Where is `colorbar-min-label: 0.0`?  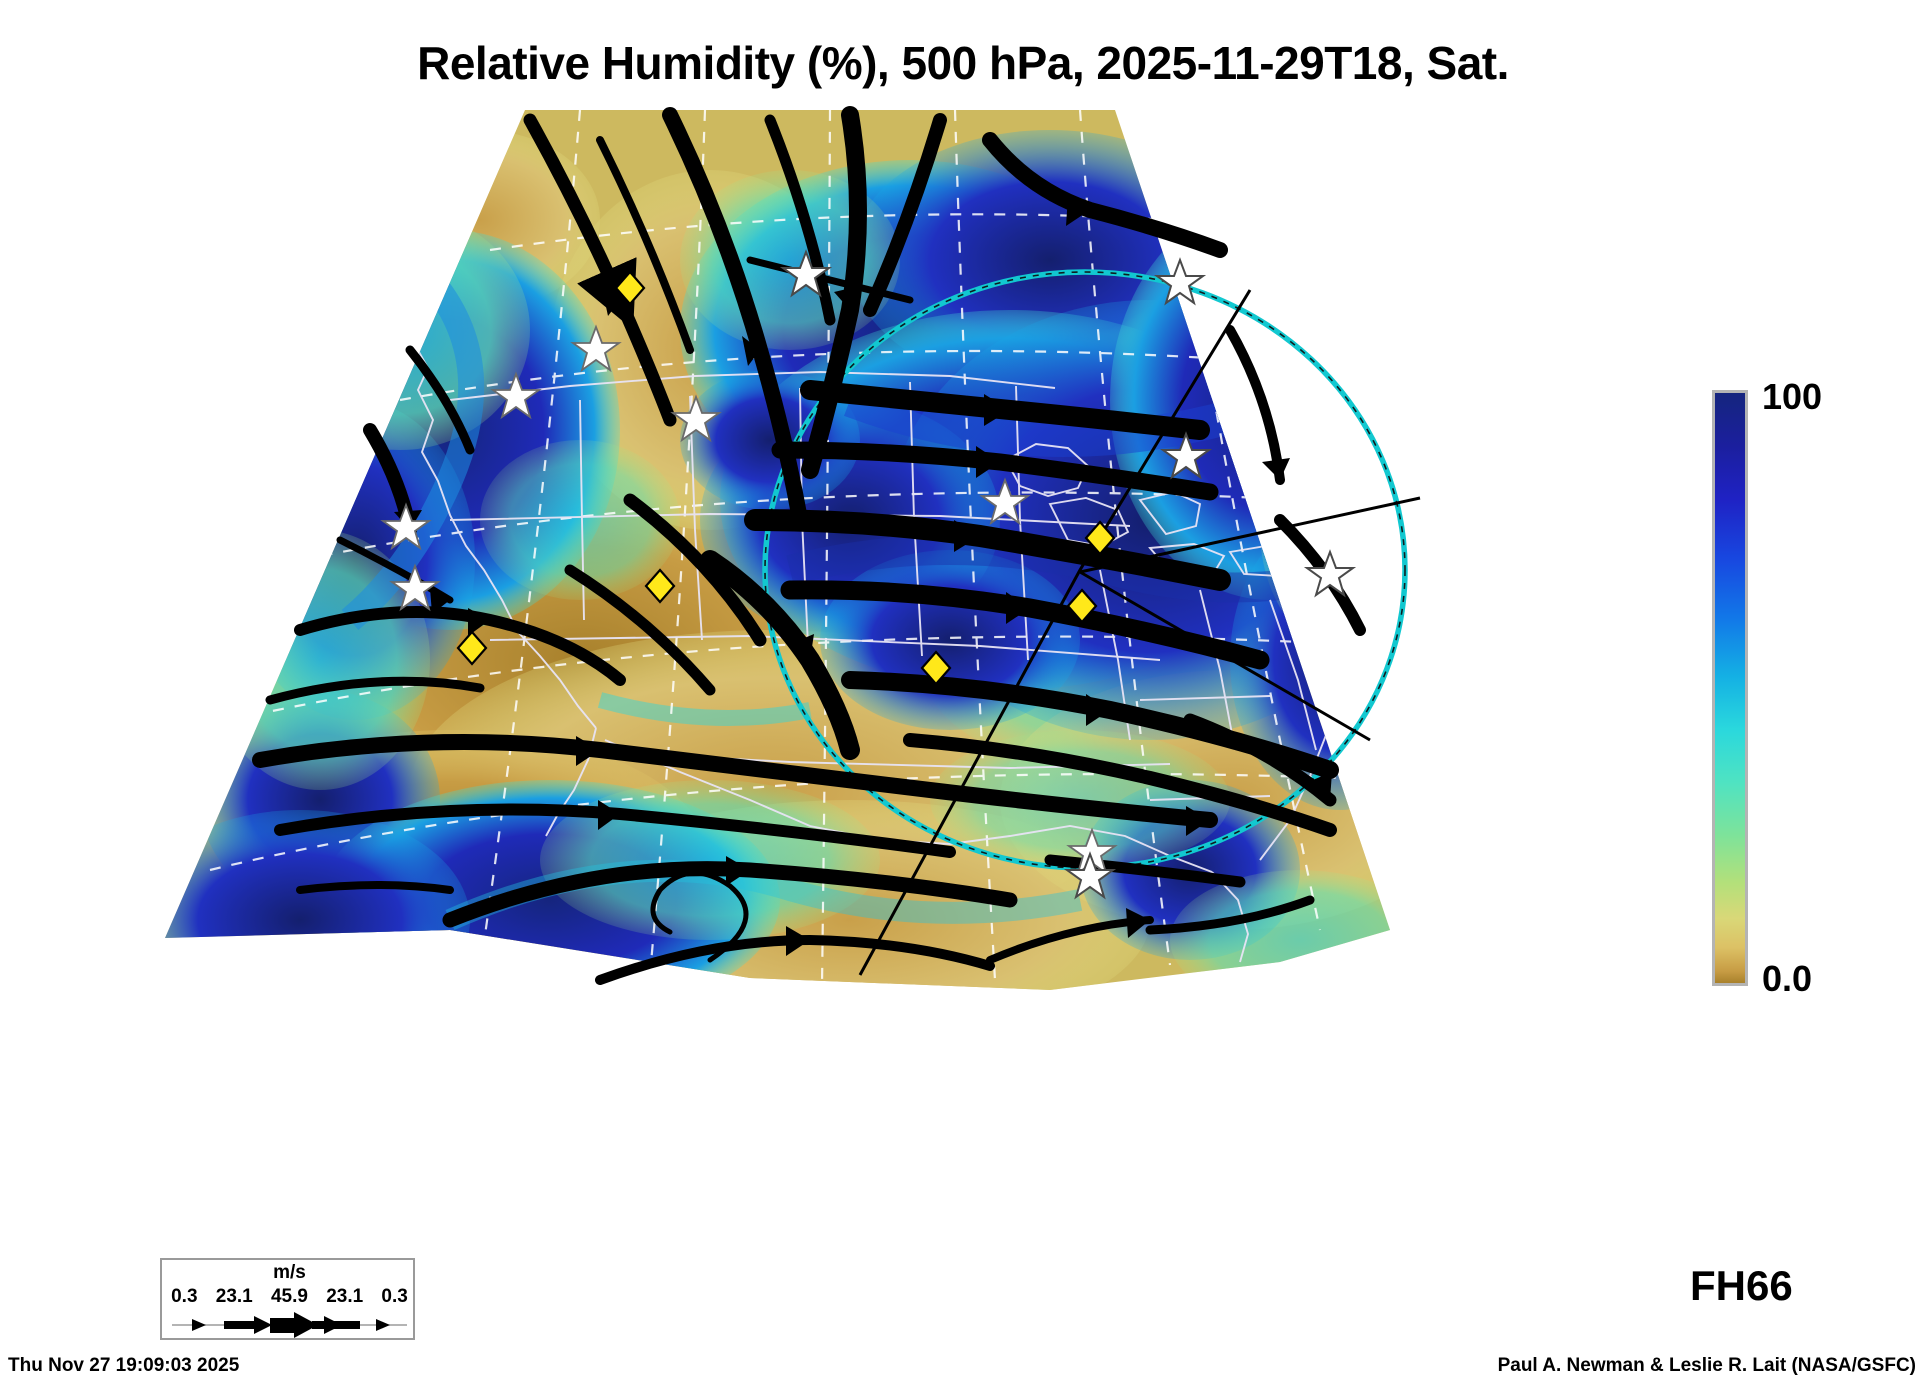 colorbar-min-label: 0.0 is located at coordinates (1787, 978).